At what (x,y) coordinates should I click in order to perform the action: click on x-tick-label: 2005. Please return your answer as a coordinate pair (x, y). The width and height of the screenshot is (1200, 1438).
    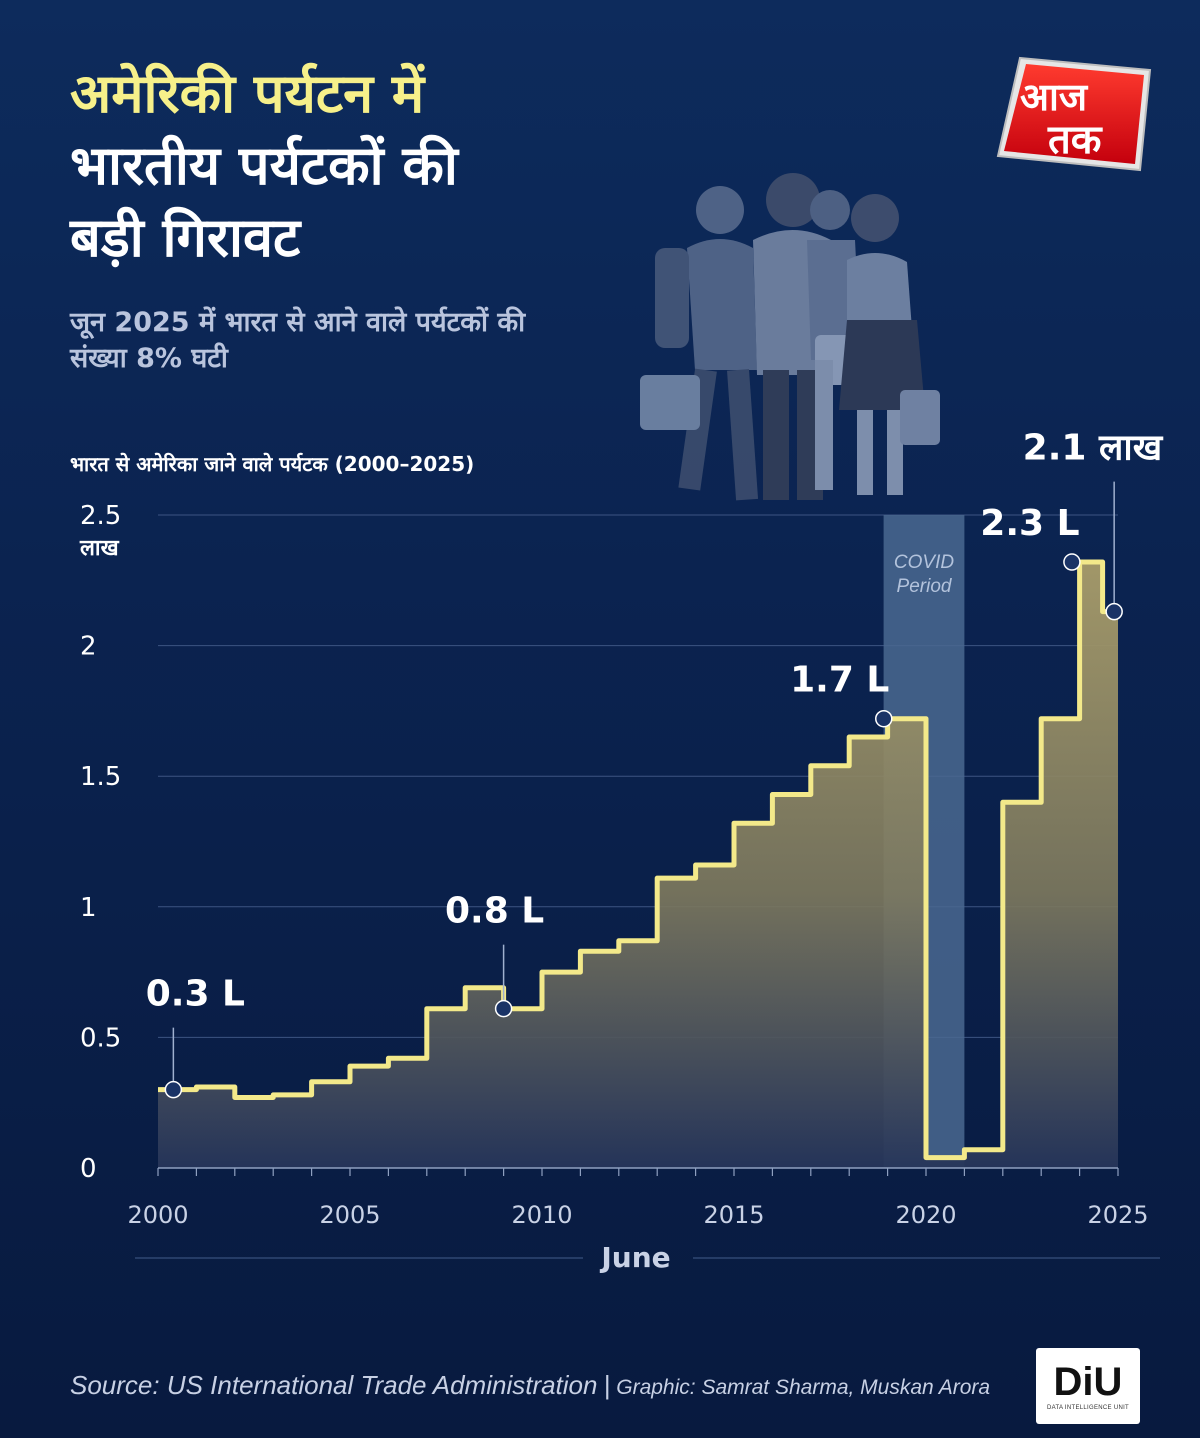
    Looking at the image, I should click on (349, 1215).